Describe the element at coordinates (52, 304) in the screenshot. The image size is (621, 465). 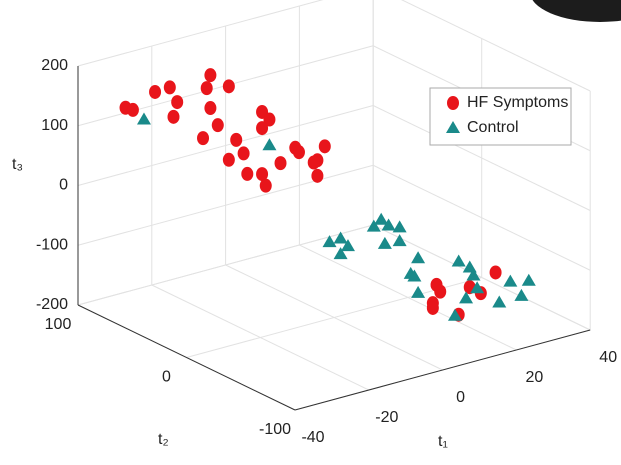
I see `z-tick-label: -200` at that location.